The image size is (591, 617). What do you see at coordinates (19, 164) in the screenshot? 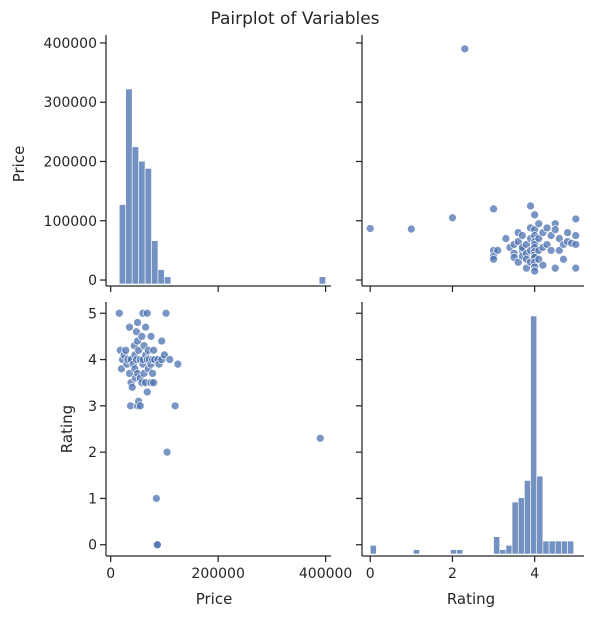
I see `y-axis-label-price: Price` at bounding box center [19, 164].